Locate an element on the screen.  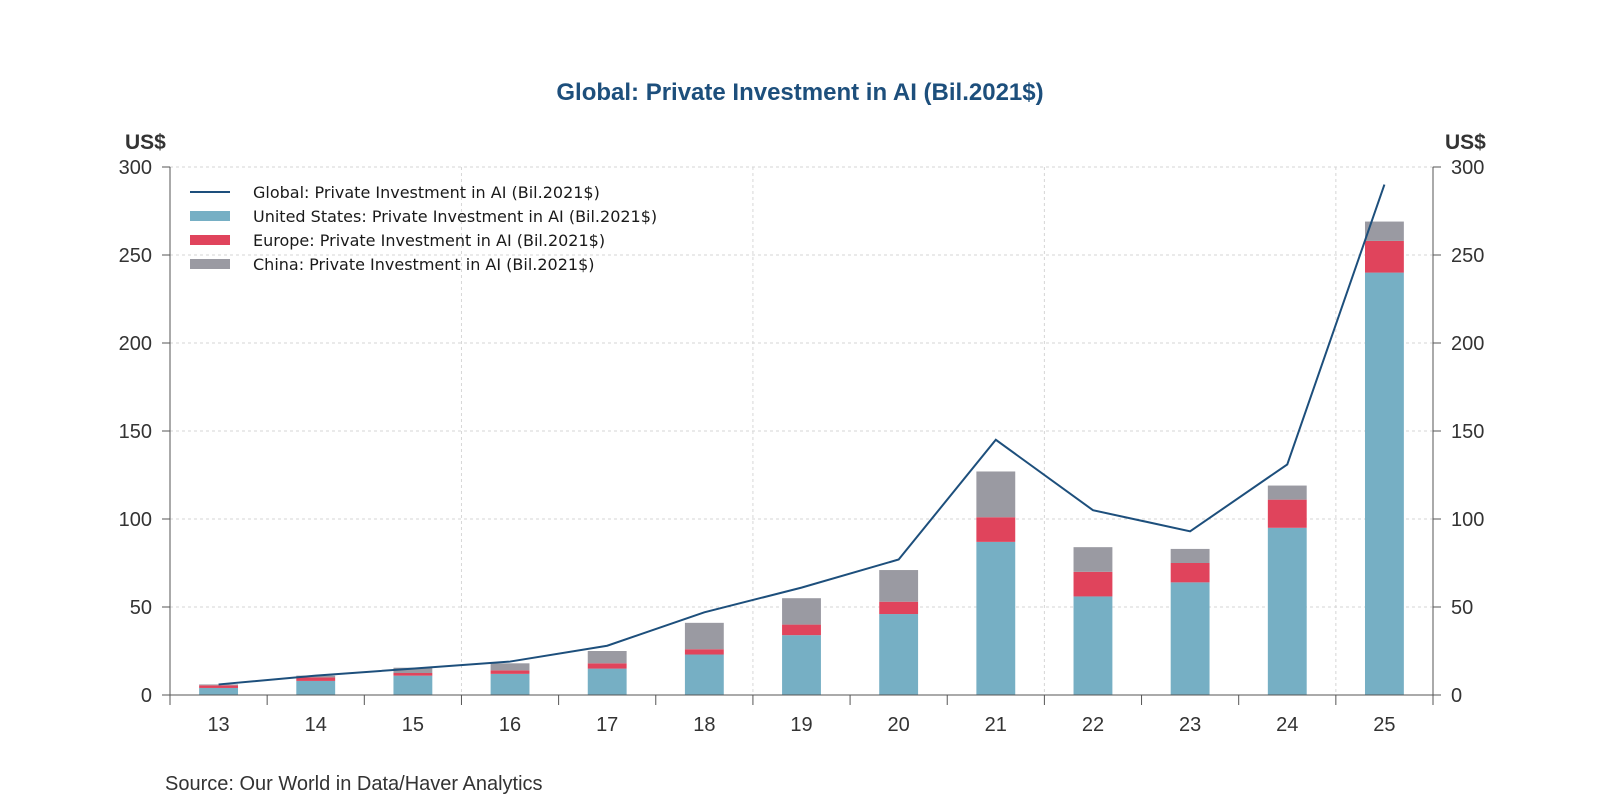
right-y-tick-label: 300 is located at coordinates (1467, 168).